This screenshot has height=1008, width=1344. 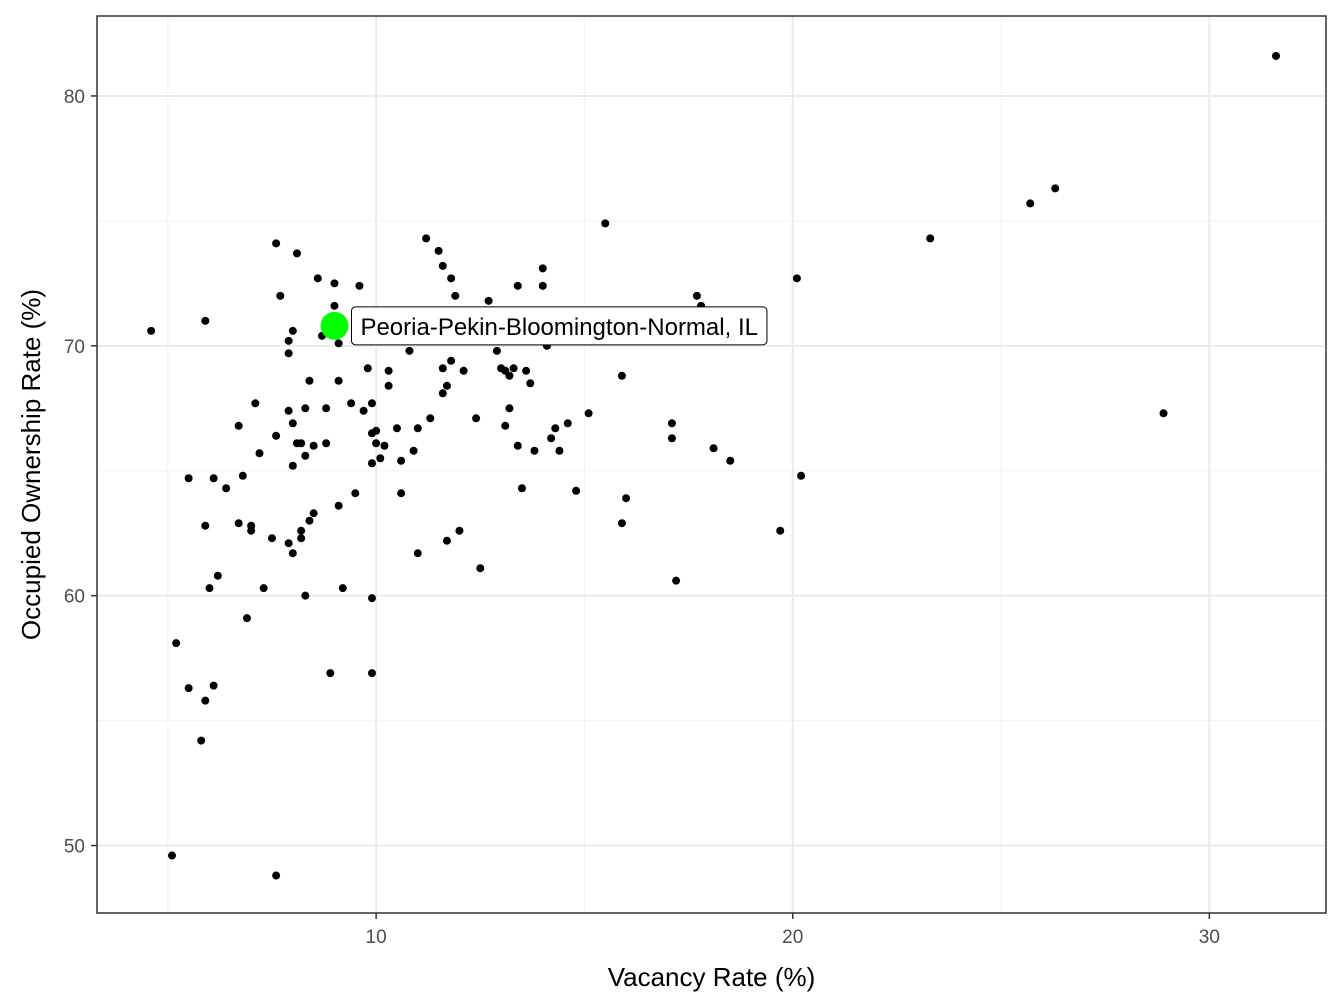 I want to click on highlight-label: Peoria-Pekin-Bloomington-Normal, IL, so click(x=558, y=327).